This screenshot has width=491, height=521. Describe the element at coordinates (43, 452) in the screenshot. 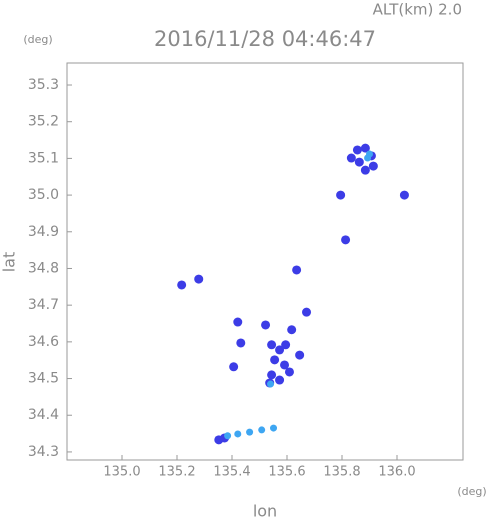

I see `y-tick-label: 34.3` at that location.